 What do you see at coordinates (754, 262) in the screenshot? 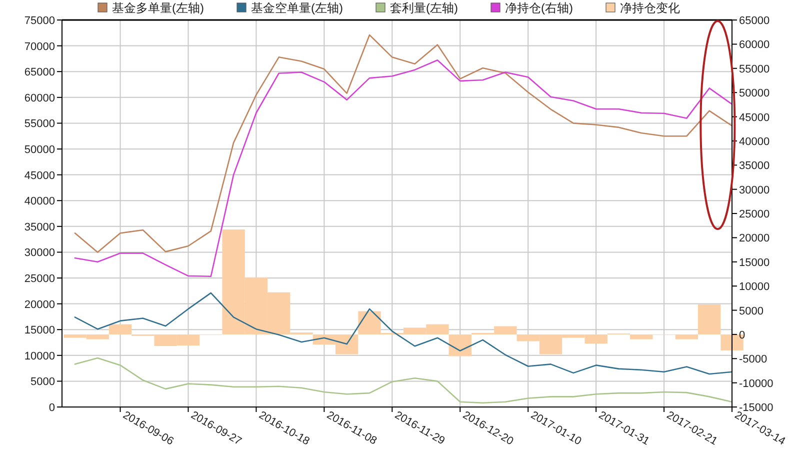
I see `y2-tick-label: 15000` at bounding box center [754, 262].